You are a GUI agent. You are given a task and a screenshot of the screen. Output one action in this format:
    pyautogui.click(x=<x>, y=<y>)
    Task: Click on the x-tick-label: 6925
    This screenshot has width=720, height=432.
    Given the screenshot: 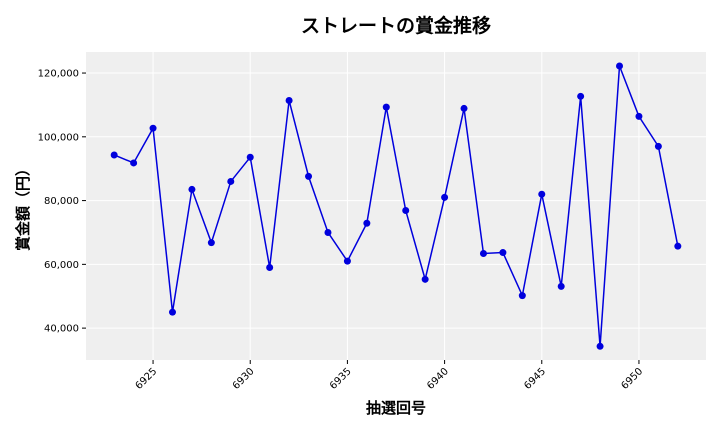 What is the action you would take?
    pyautogui.click(x=147, y=379)
    